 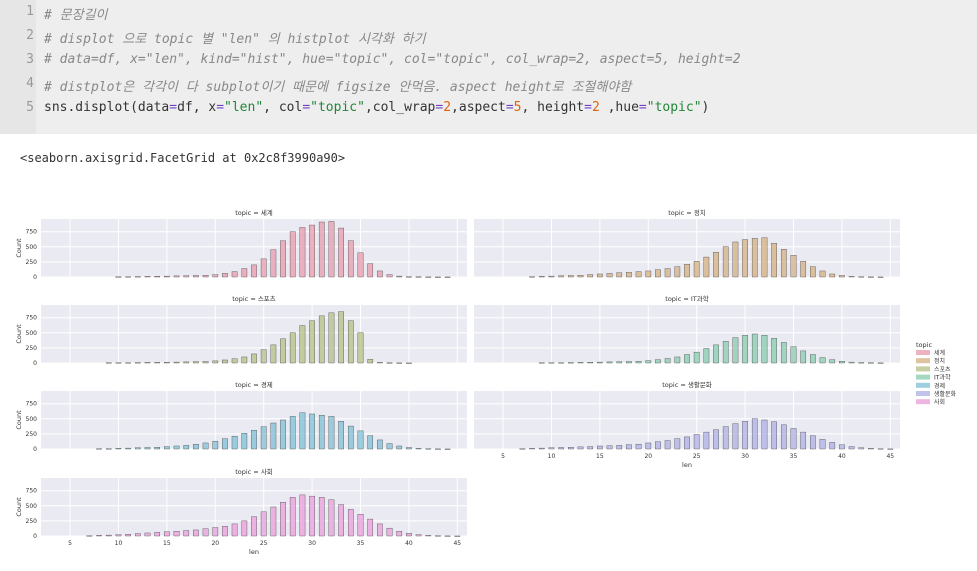 I want to click on line-number: 1, so click(x=30, y=11).